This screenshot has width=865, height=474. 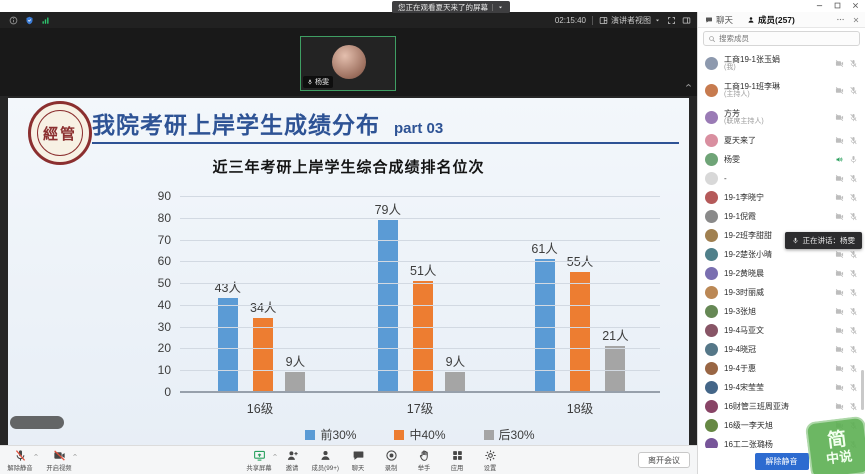 I want to click on member-name: 19-4晓冠, so click(x=740, y=349).